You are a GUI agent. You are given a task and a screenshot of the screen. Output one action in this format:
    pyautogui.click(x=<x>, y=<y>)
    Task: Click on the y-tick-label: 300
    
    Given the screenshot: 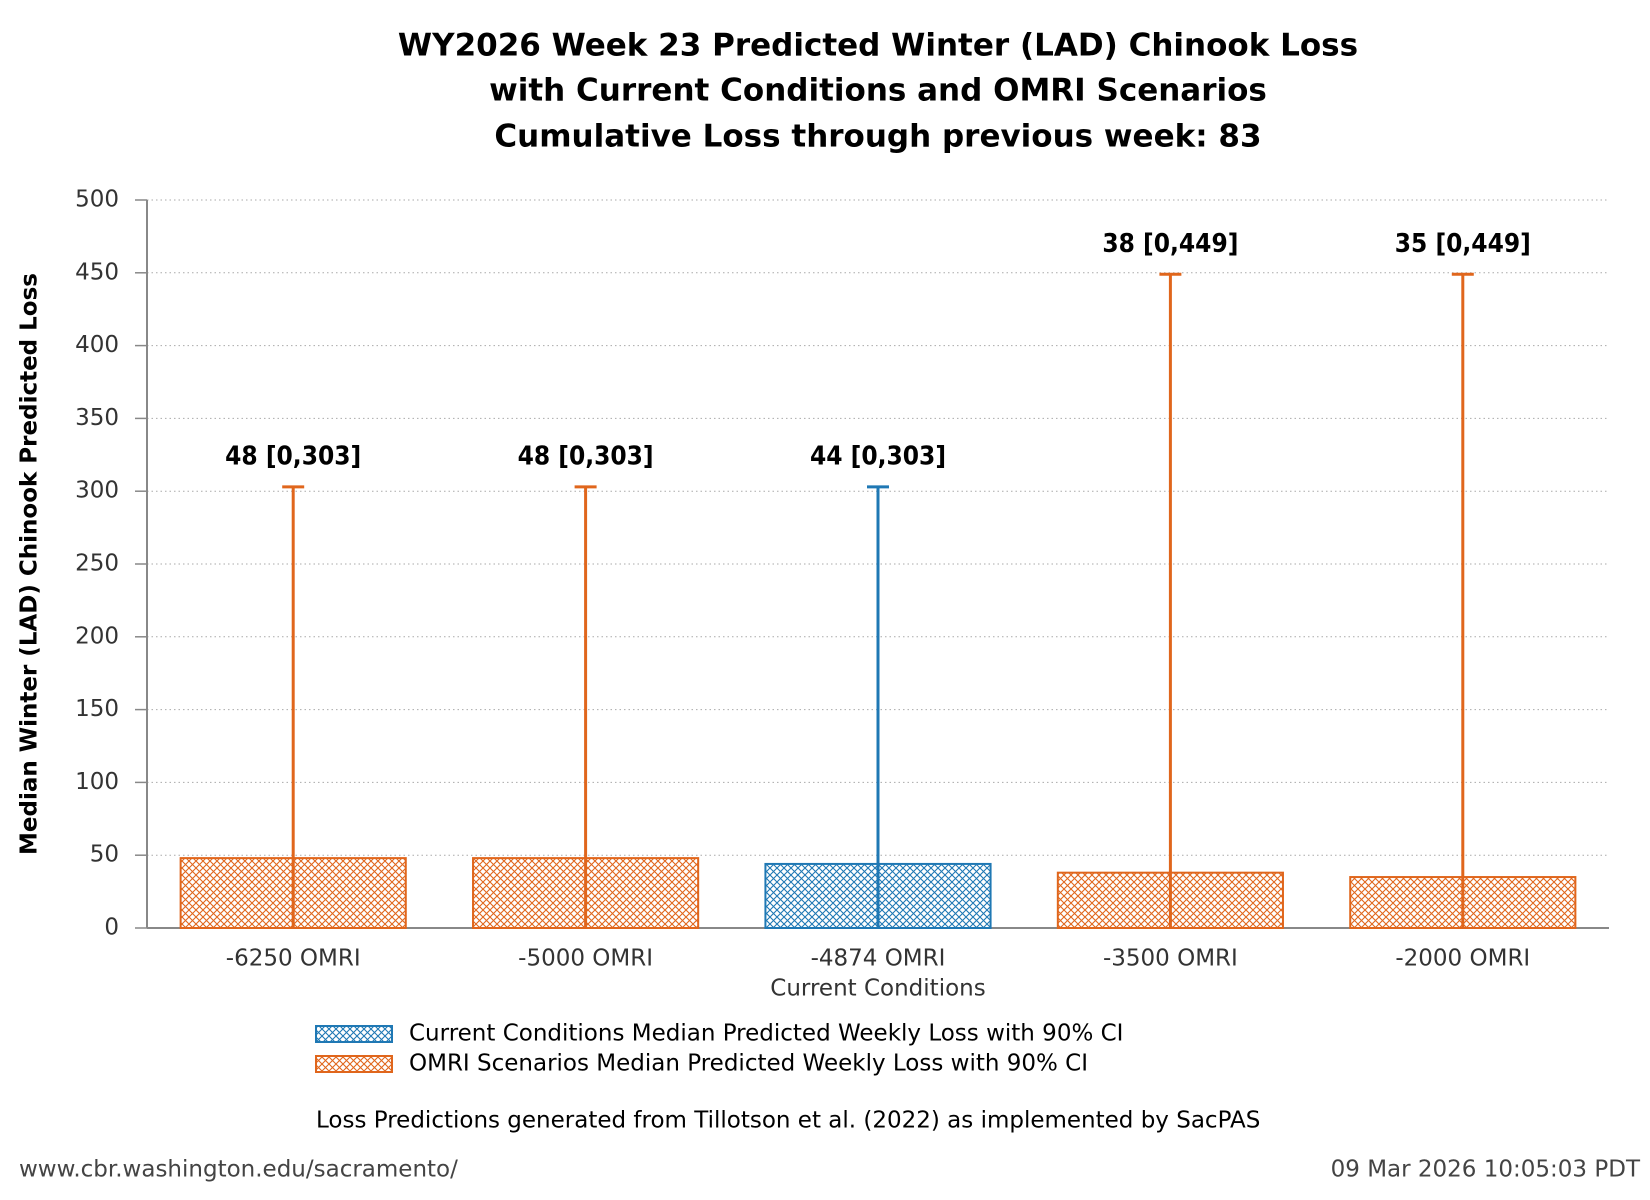 What is the action you would take?
    pyautogui.click(x=97, y=491)
    